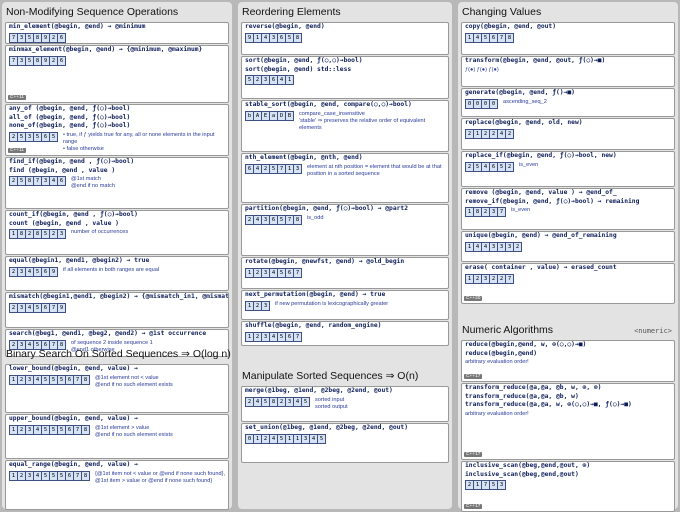 This screenshot has height=512, width=680. Describe the element at coordinates (330, 399) in the screenshot. I see `note: sorted input` at that location.